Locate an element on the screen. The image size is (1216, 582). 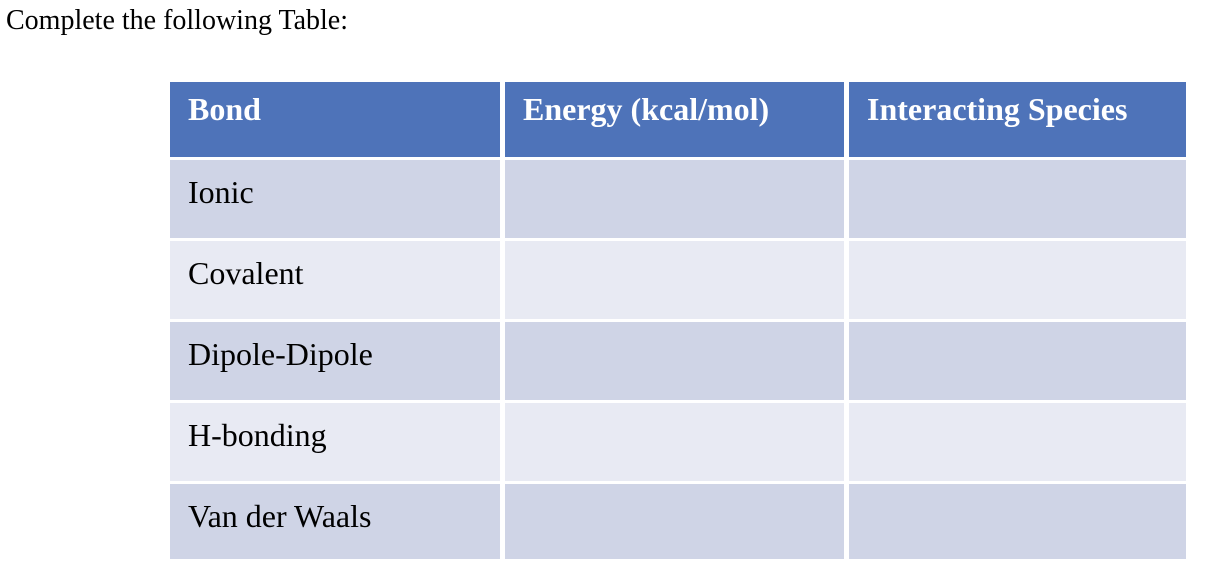
bond-name-cell: Ionic is located at coordinates (337, 200).